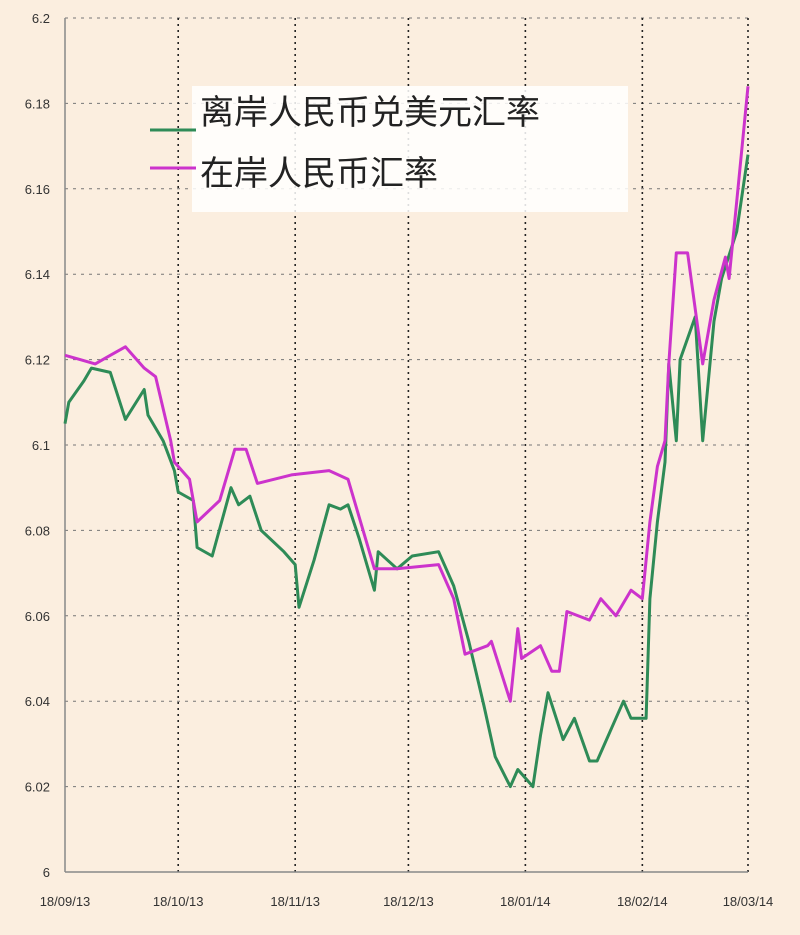  I want to click on x-tick-label: 18/01/14, so click(525, 901).